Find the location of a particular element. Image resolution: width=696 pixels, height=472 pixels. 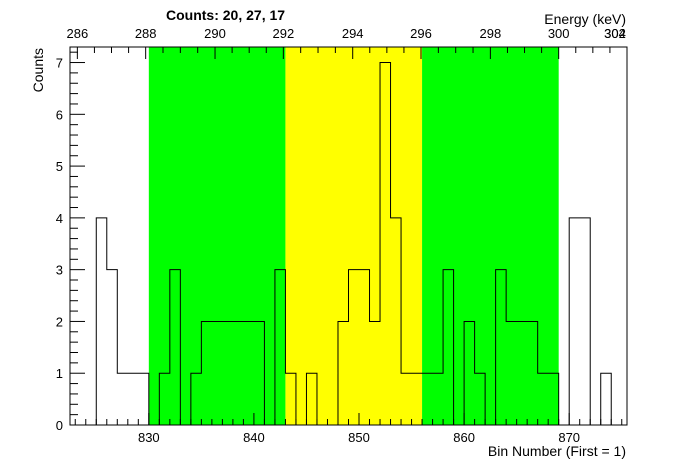

energy-tick-label: 290 is located at coordinates (215, 33).